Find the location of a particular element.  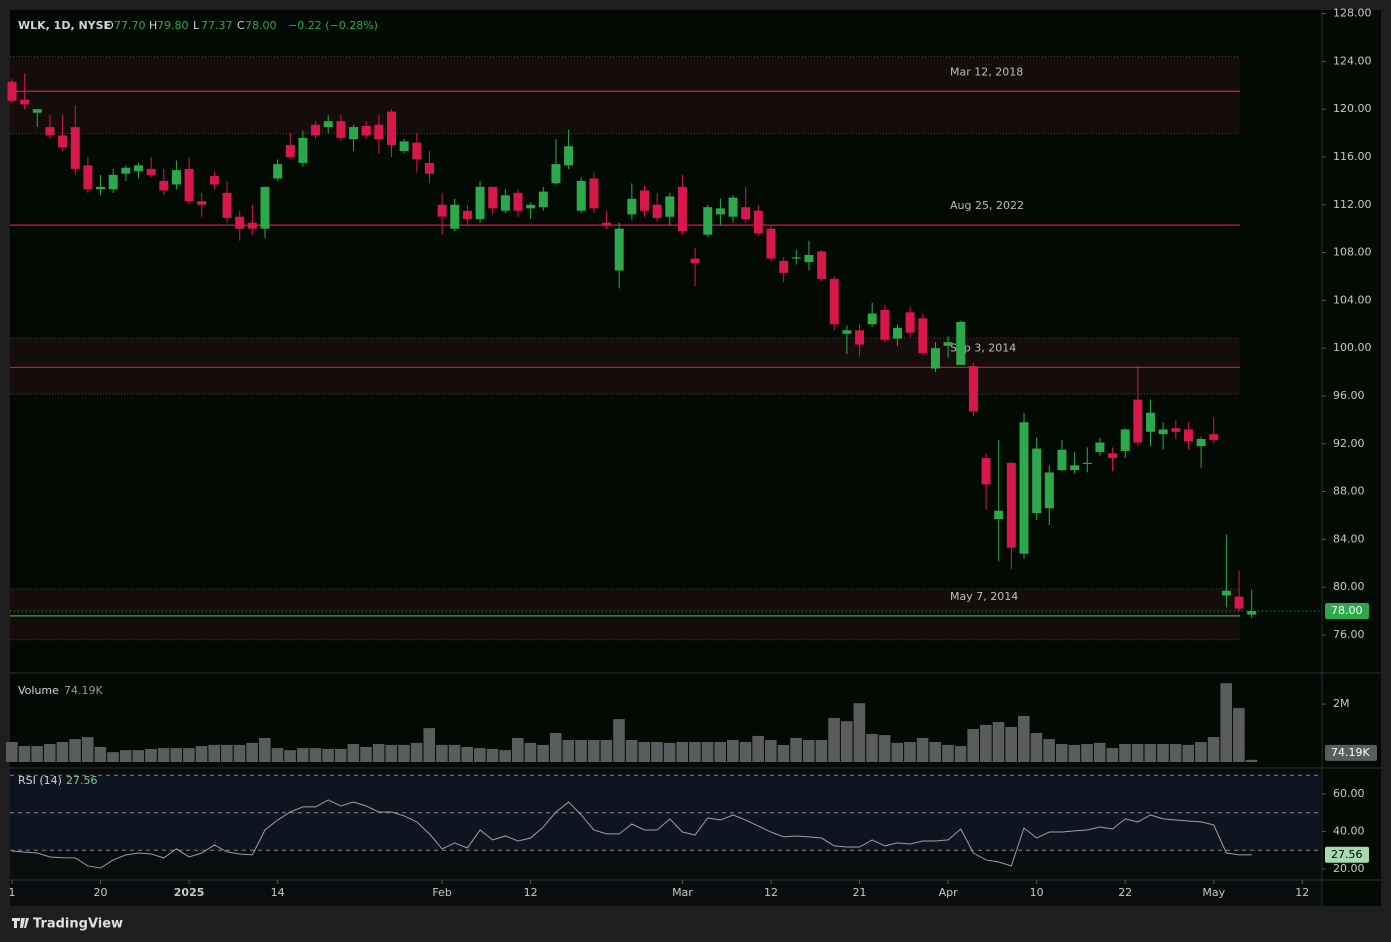

rsi-last-box is located at coordinates (1347, 854).